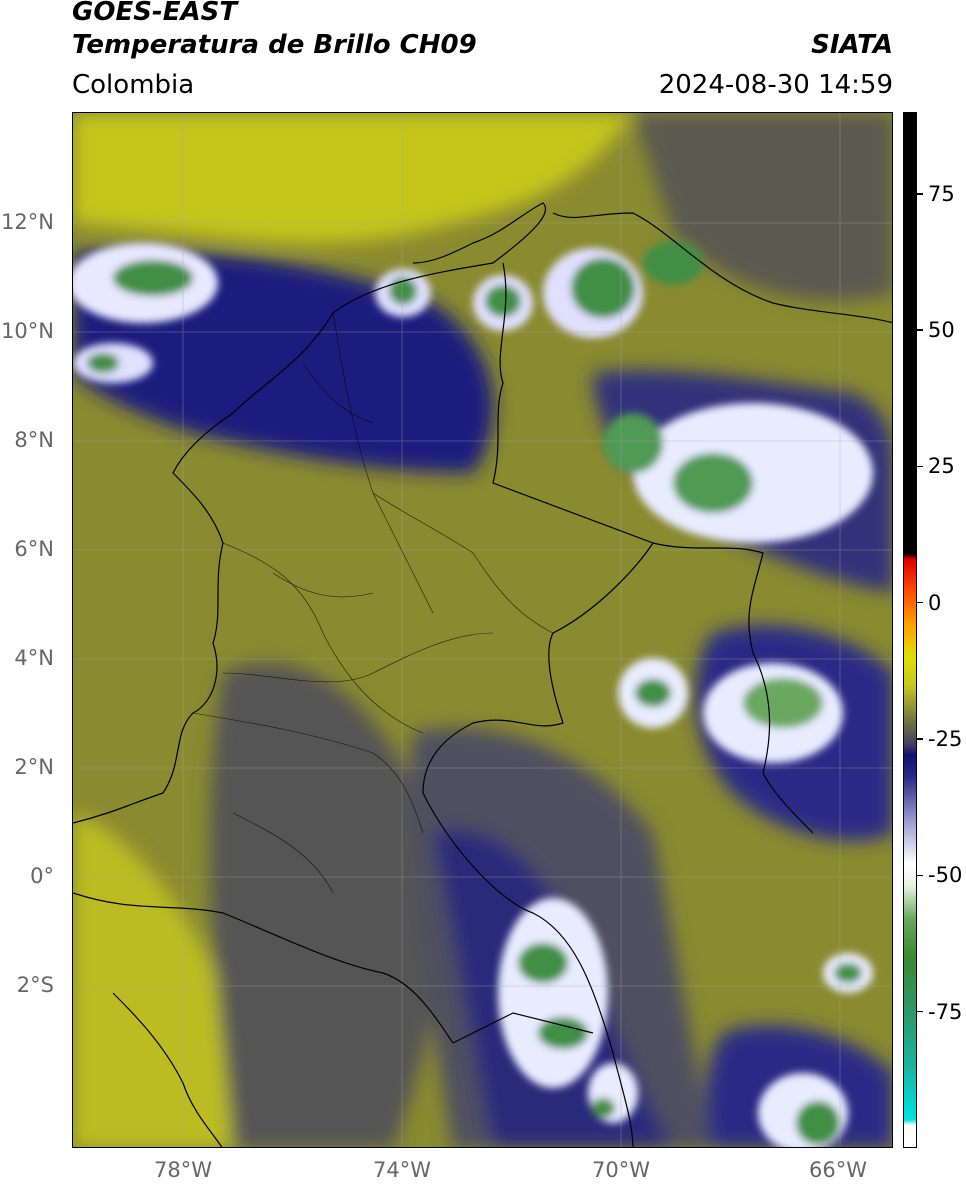 This screenshot has width=966, height=1190. Describe the element at coordinates (35, 985) in the screenshot. I see `lat-label-2s: 2°S` at that location.